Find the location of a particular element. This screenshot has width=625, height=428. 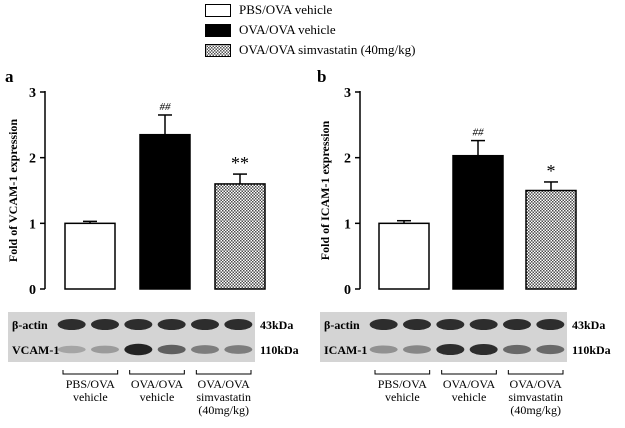

panel-letter: a is located at coordinates (9, 76).